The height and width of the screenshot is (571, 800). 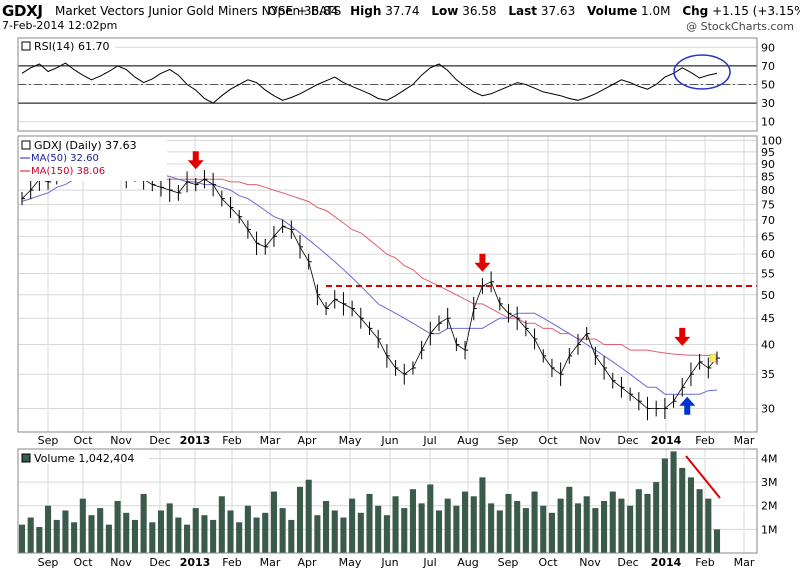 I want to click on x-tick-label: Aug, so click(x=467, y=562).